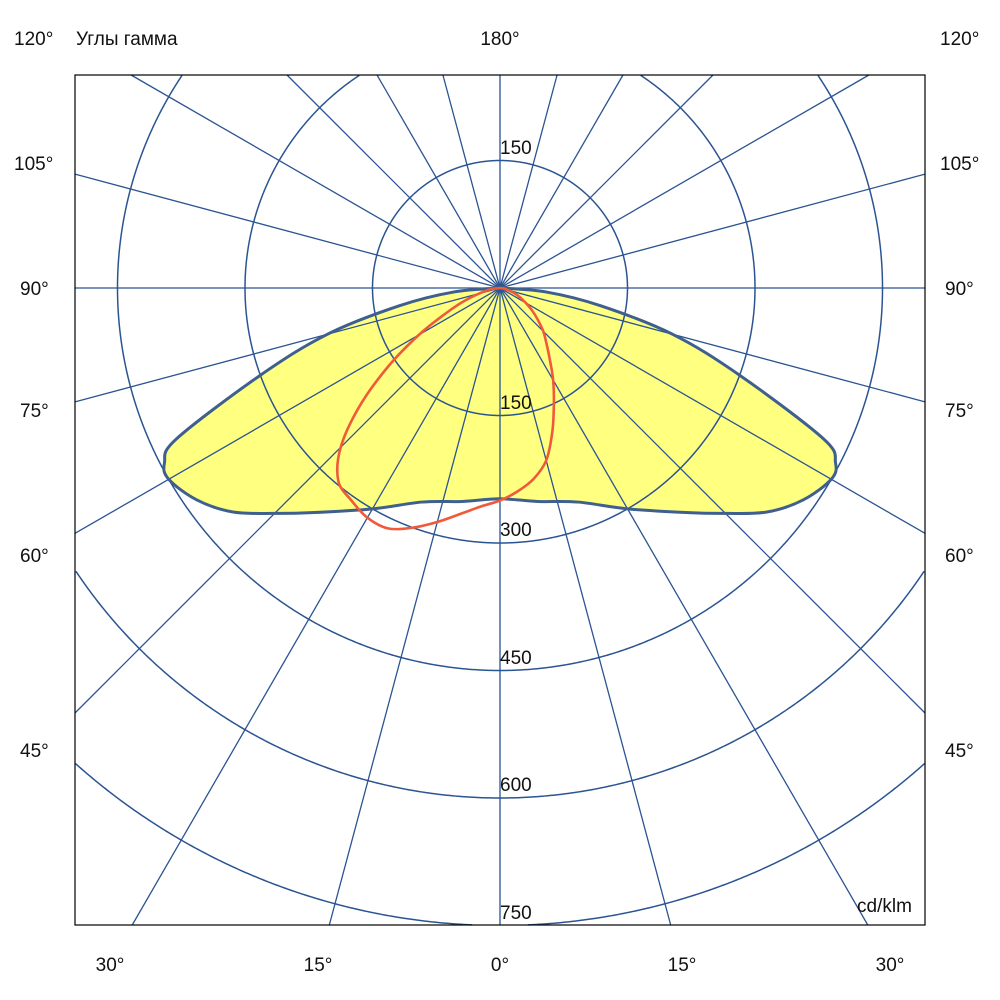 The image size is (1000, 1000). What do you see at coordinates (34, 289) in the screenshot?
I see `angle-label-left: 90°` at bounding box center [34, 289].